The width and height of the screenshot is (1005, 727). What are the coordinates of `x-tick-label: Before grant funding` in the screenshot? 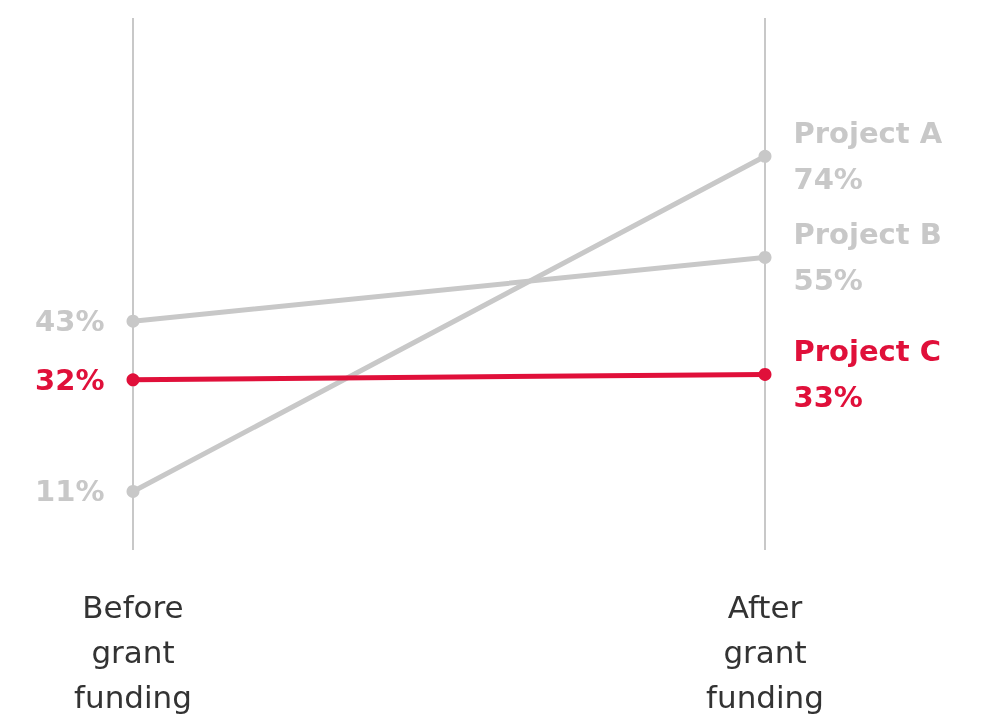 It's located at (133, 651).